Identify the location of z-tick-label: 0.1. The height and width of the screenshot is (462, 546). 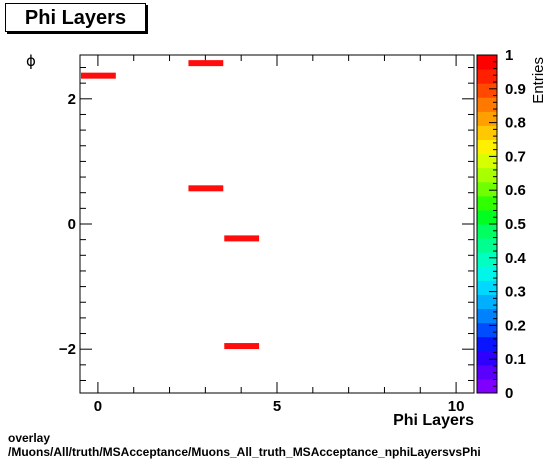
(515, 359).